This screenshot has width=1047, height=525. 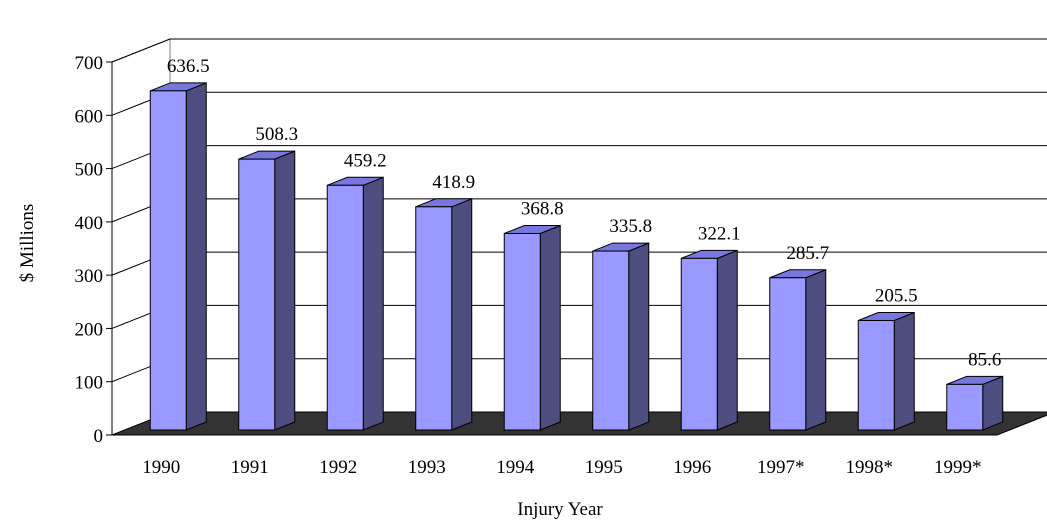 I want to click on x-tick-label: 1999*, so click(x=958, y=467).